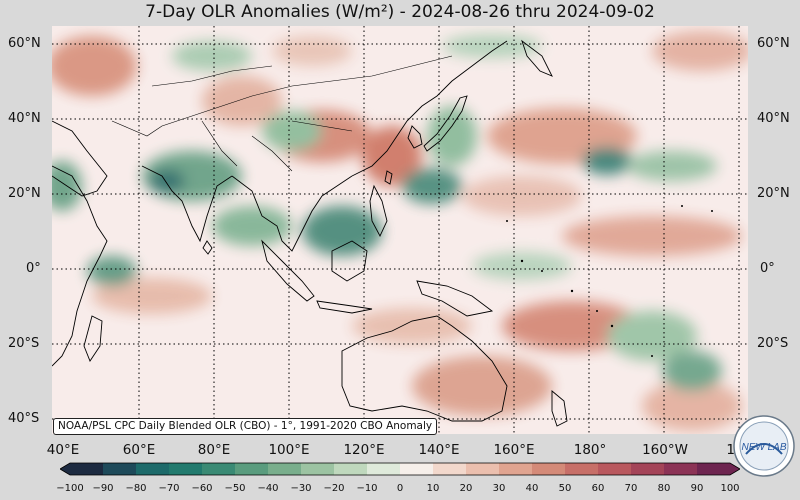  I want to click on colorbar-tick-label: 100, so click(730, 488).